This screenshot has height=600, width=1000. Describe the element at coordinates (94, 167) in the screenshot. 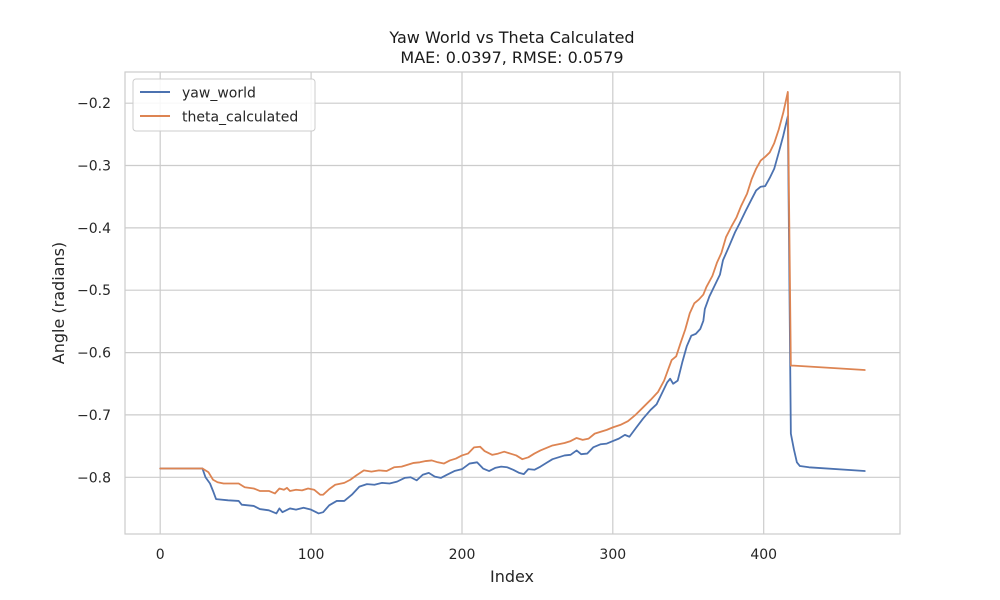

I see `y-tick-label: −0.3` at that location.